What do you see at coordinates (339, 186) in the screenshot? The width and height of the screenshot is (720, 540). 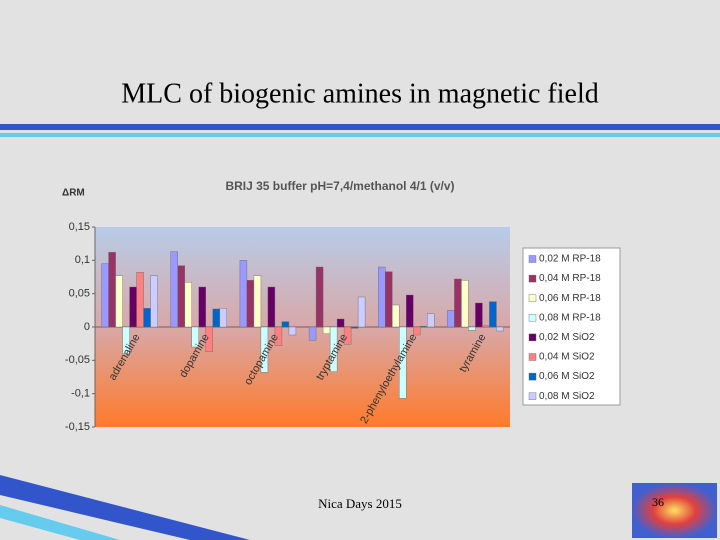 I see `chart-title: BRIJ 35 buffer pH=7,4/methanol 4/1 (v/v)` at bounding box center [339, 186].